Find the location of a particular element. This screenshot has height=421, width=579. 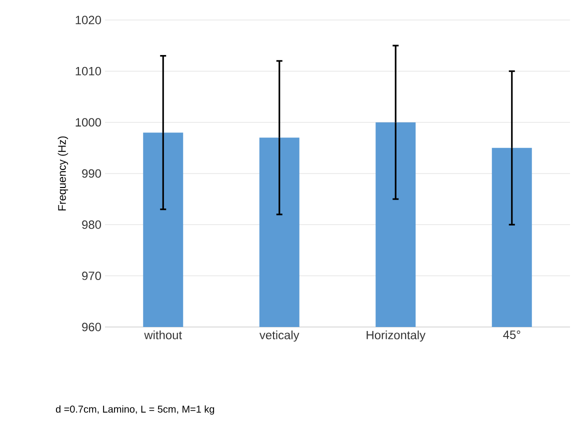

y-tick-label: 1020 is located at coordinates (89, 20).